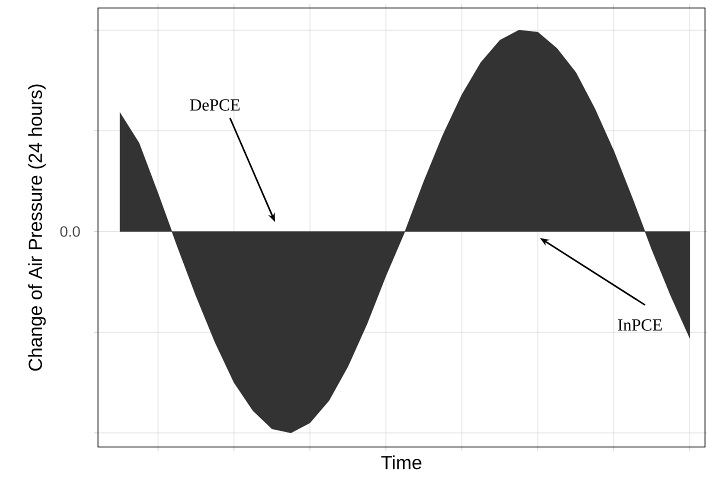  Describe the element at coordinates (401, 462) in the screenshot. I see `x-axis-title: Time` at that location.